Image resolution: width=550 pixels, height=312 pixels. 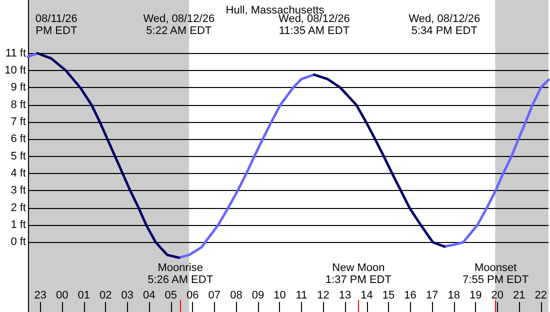 I want to click on x-tick-label: 07, so click(x=214, y=296).